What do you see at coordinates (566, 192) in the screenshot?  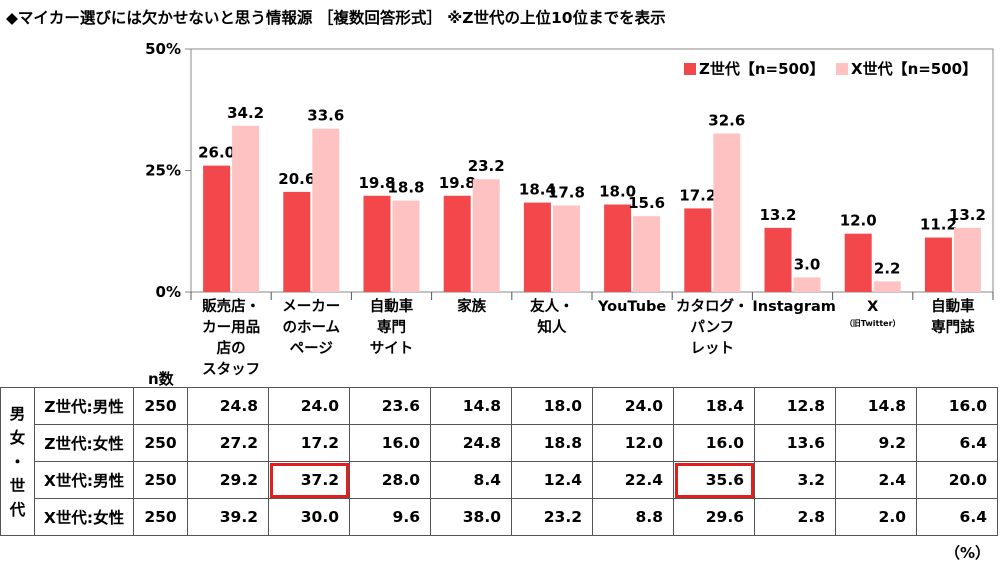 I see `data-label: 17.8` at bounding box center [566, 192].